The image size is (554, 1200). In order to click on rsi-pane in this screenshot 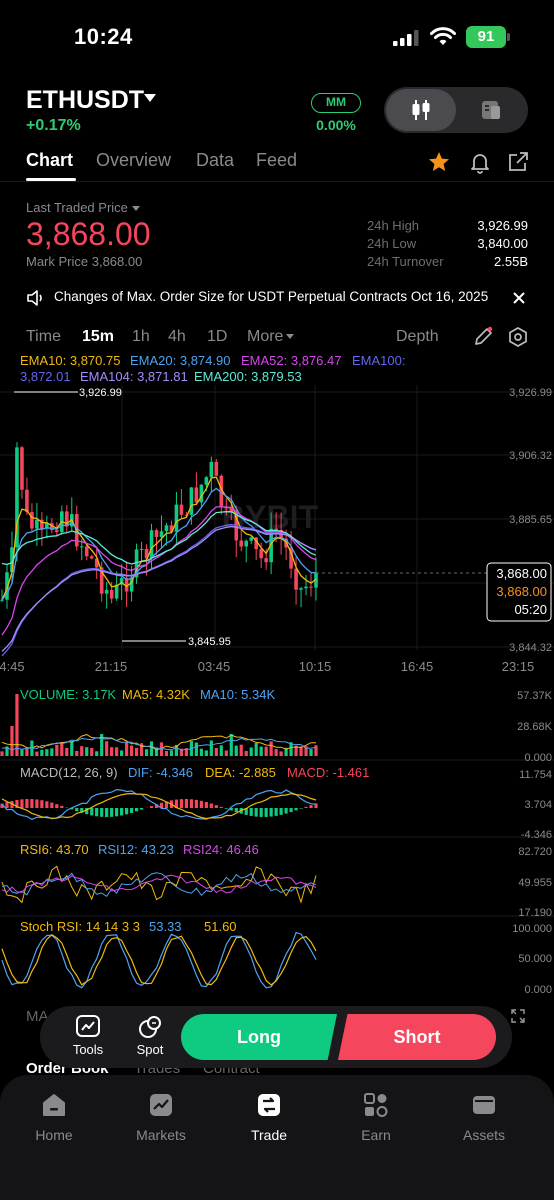, I will do `click(159, 884)`.